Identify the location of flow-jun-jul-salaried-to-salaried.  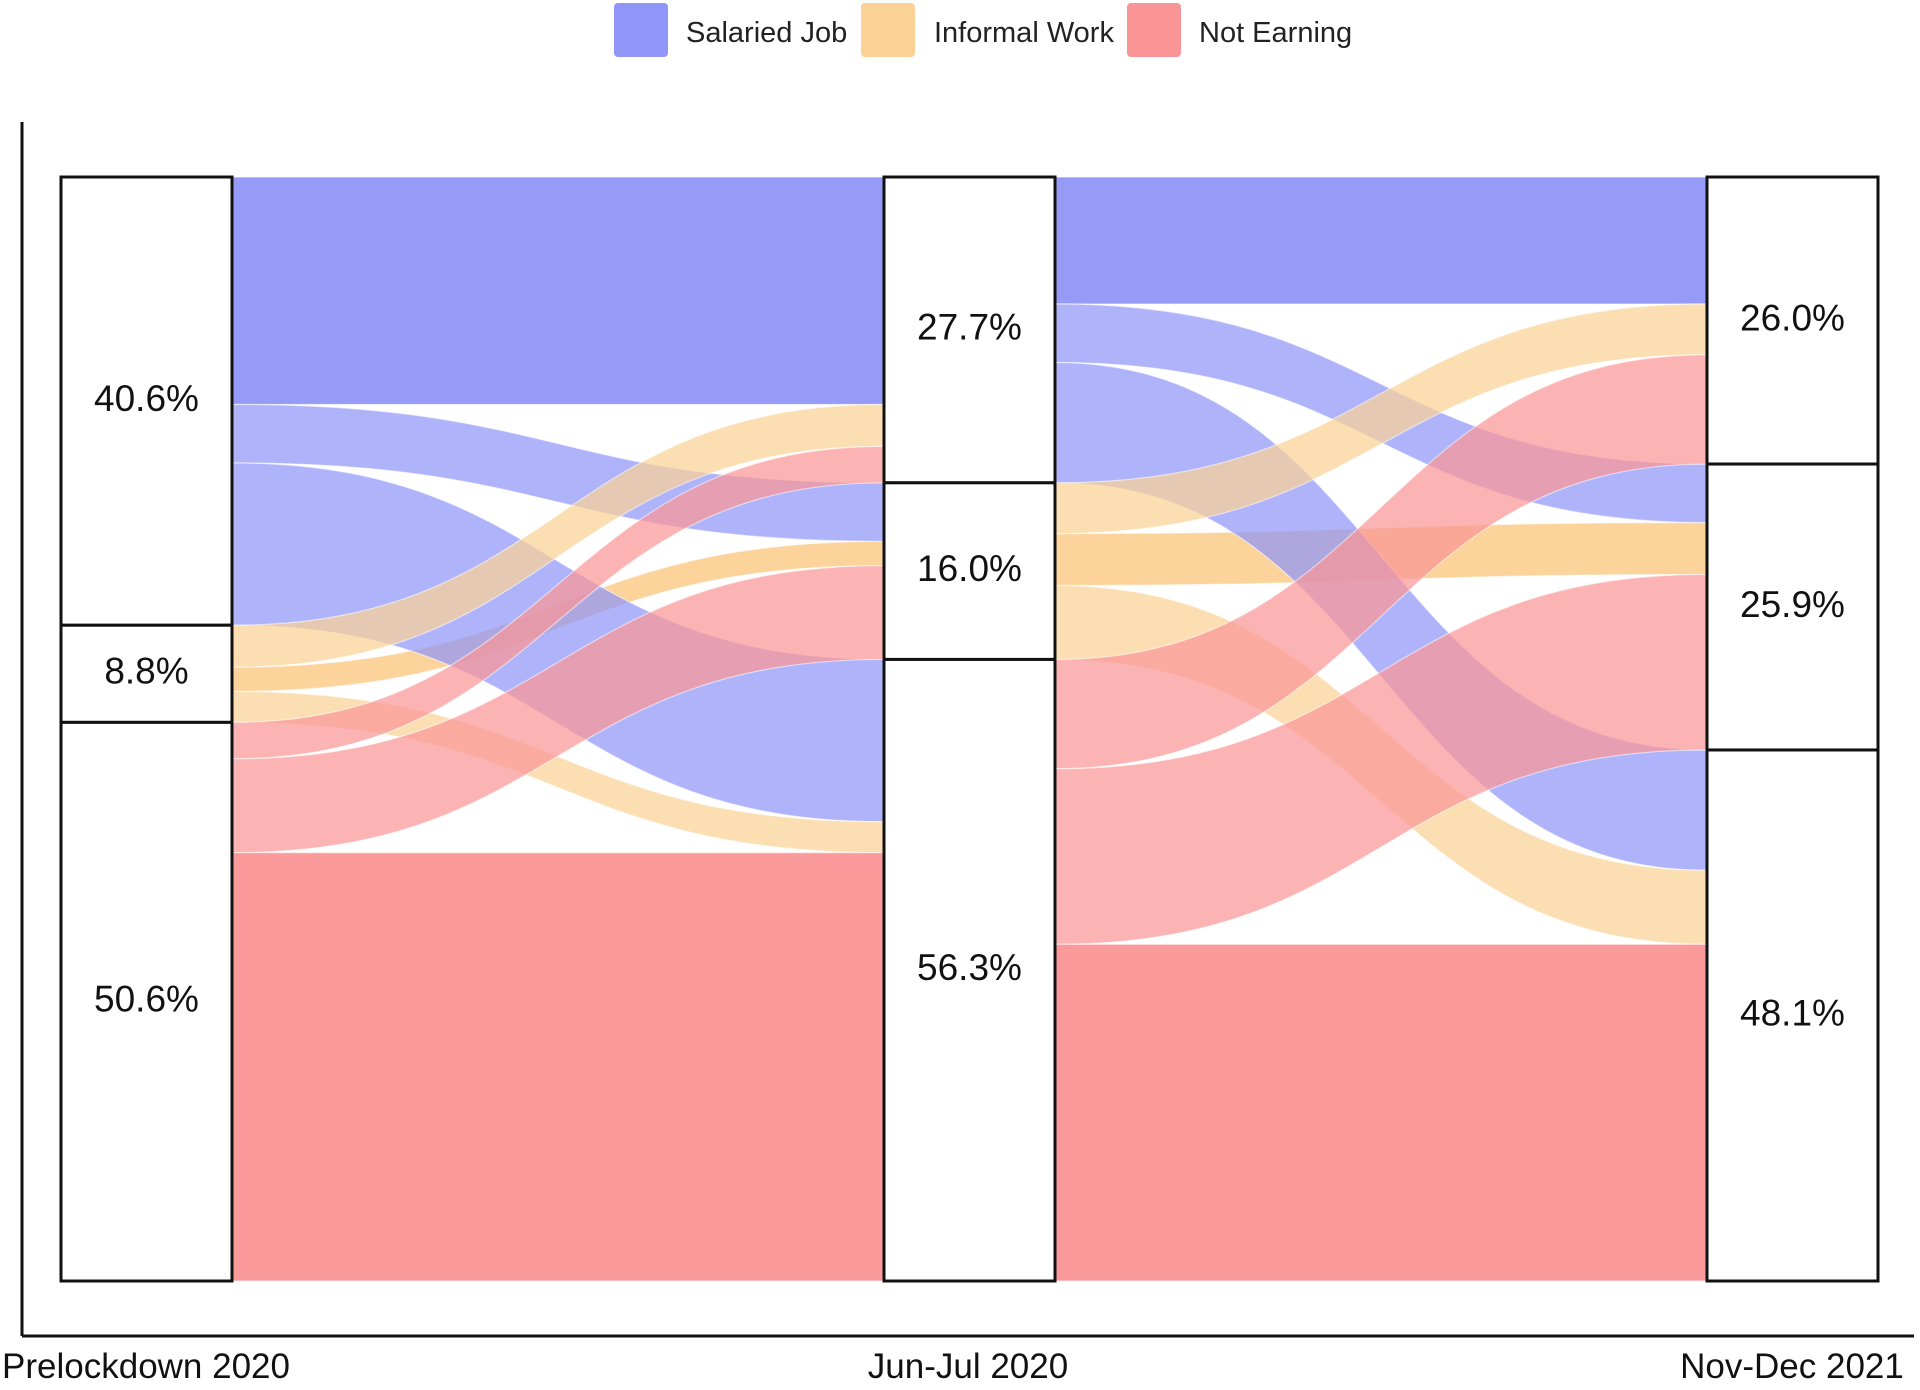
(1381, 240).